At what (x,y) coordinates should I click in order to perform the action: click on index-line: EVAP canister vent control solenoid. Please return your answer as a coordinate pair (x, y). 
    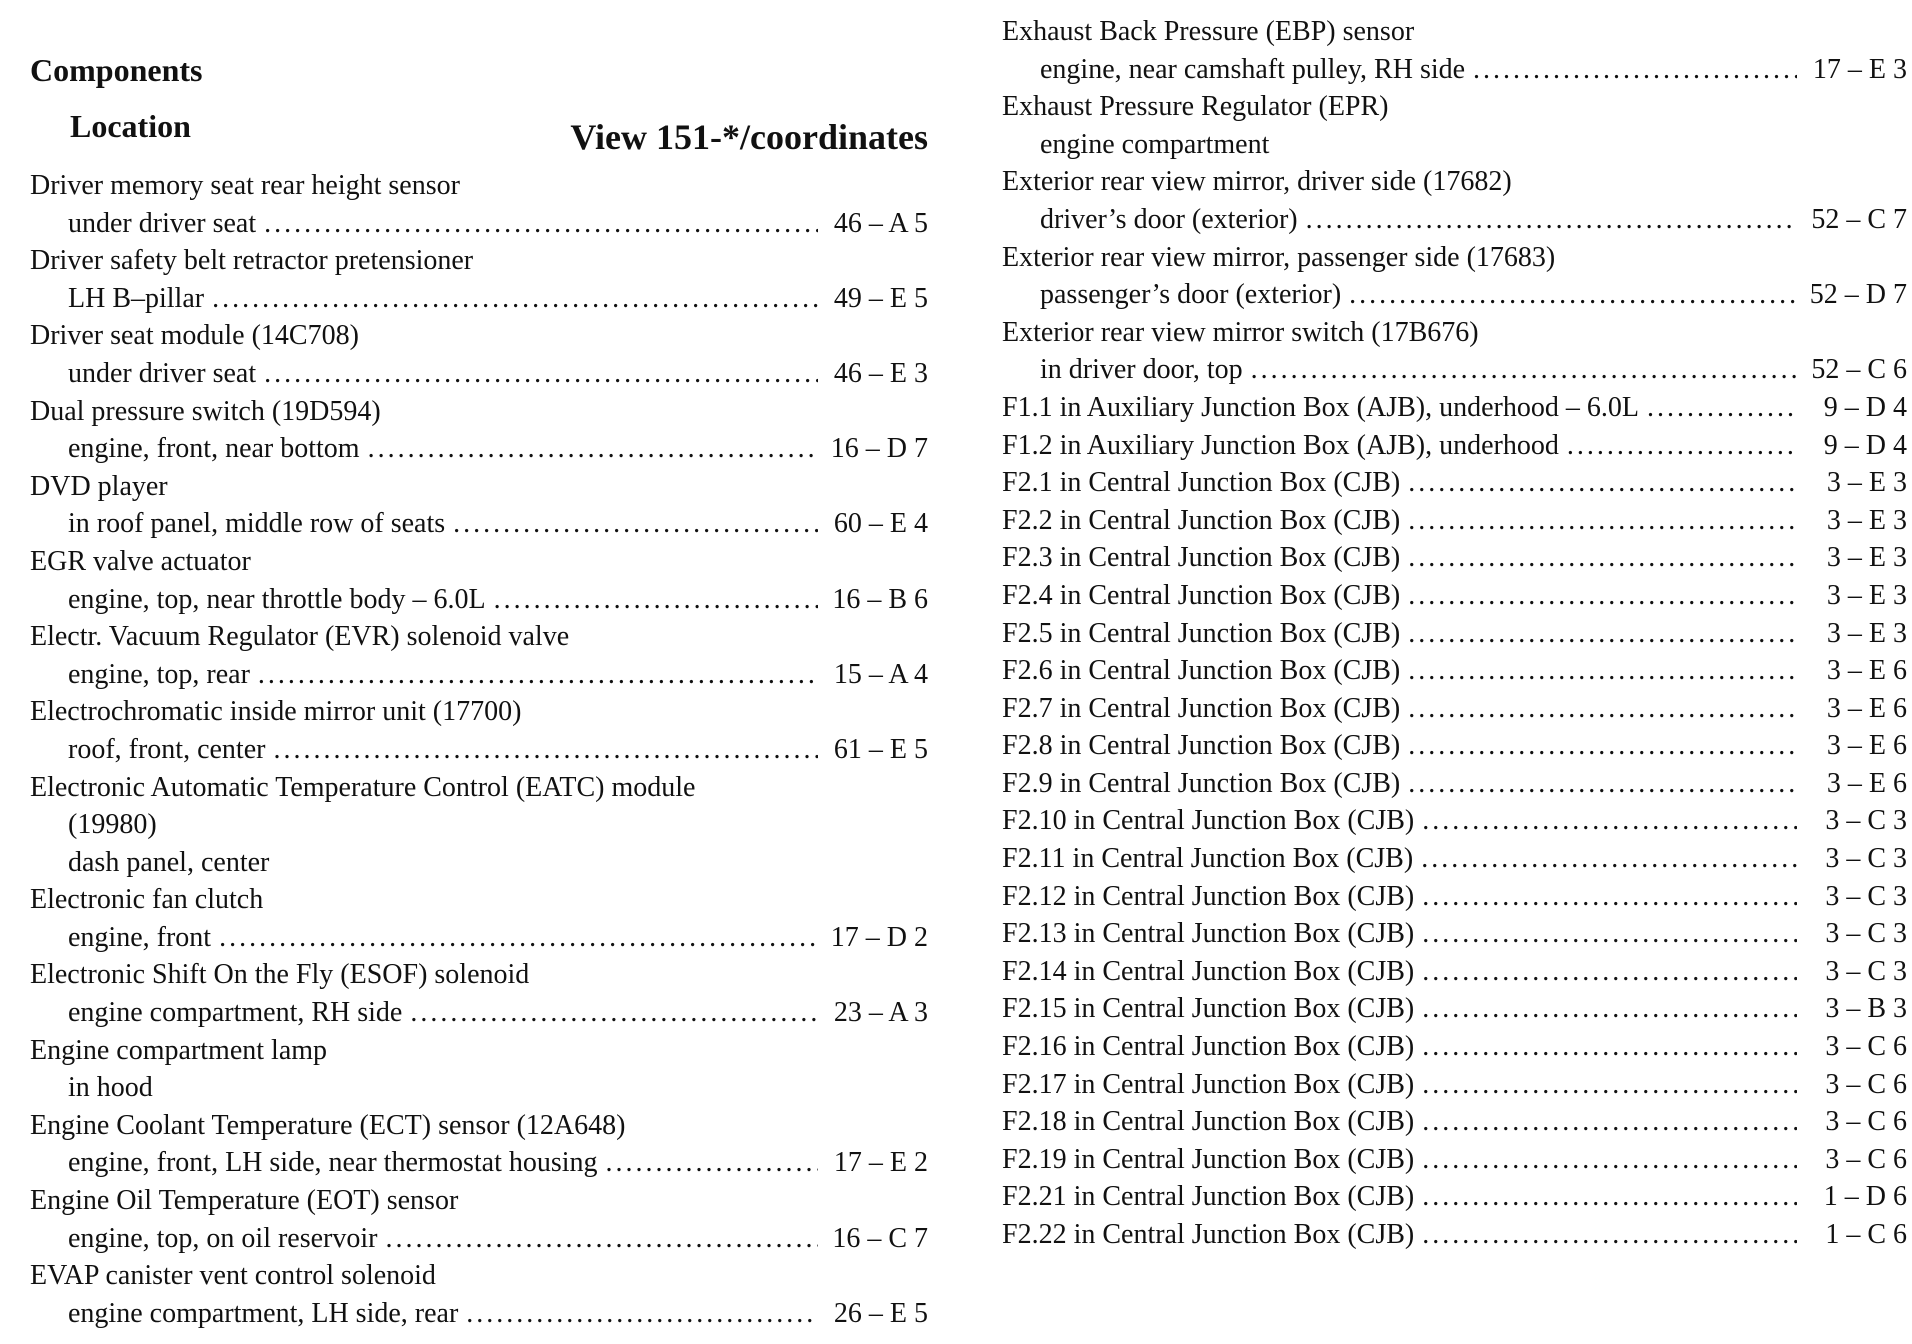
    Looking at the image, I should click on (479, 1276).